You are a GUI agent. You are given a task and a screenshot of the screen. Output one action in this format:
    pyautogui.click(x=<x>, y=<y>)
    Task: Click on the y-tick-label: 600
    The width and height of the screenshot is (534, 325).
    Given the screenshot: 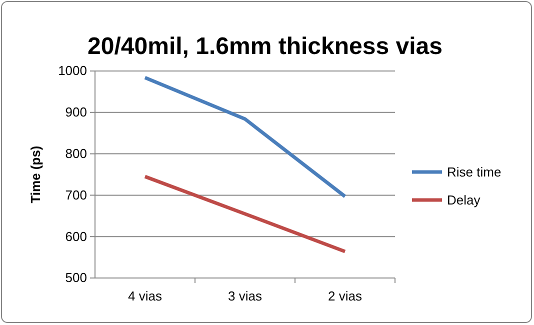 What is the action you would take?
    pyautogui.click(x=76, y=236)
    